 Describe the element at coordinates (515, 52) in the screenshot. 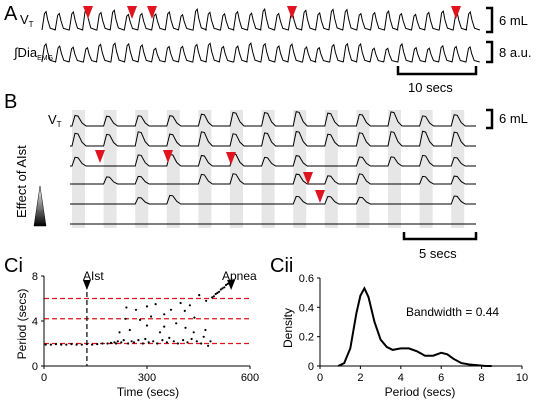

I see `scale-label-8au: 8 a.u.` at that location.